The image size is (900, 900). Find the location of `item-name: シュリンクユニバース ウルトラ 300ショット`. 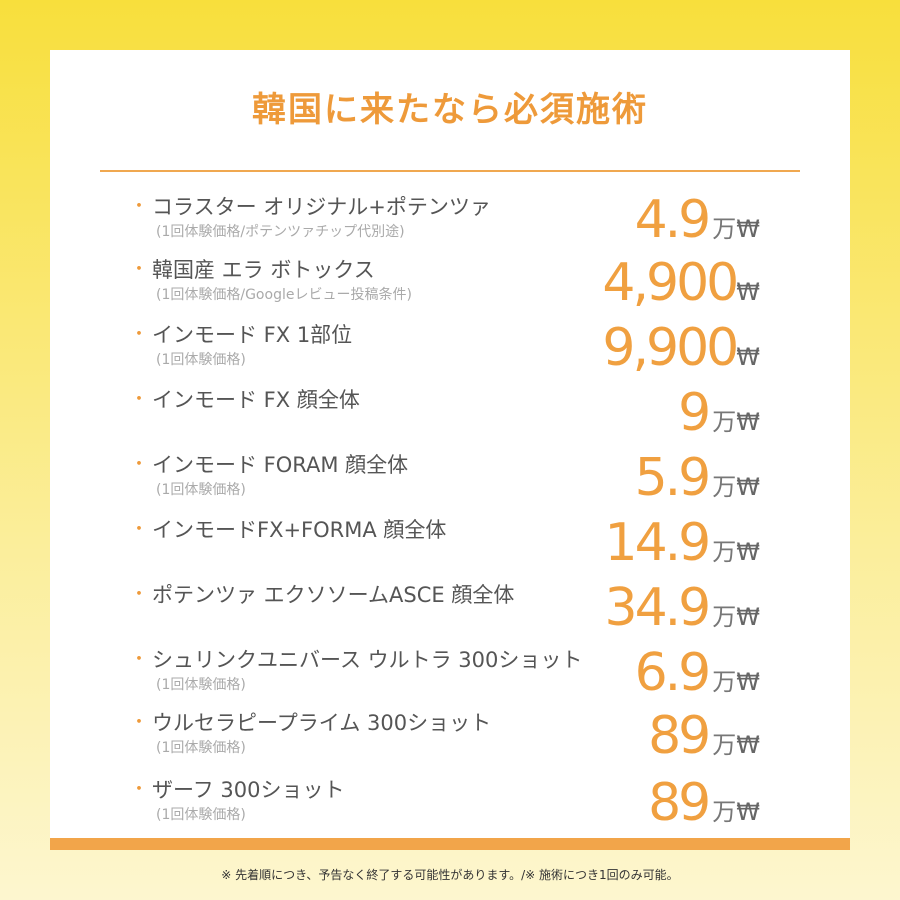

item-name: シュリンクユニバース ウルトラ 300ショット is located at coordinates (367, 660).